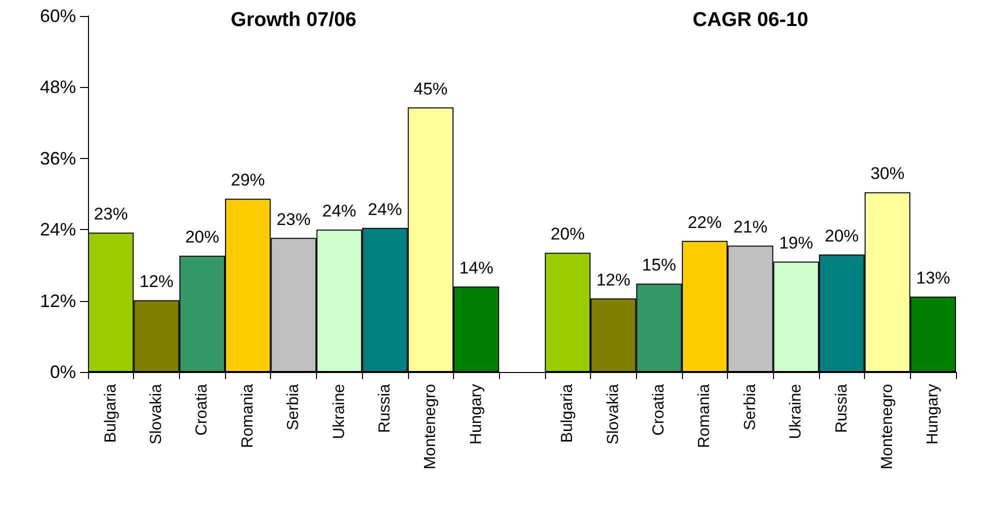  What do you see at coordinates (933, 278) in the screenshot?
I see `data-label: 13%` at bounding box center [933, 278].